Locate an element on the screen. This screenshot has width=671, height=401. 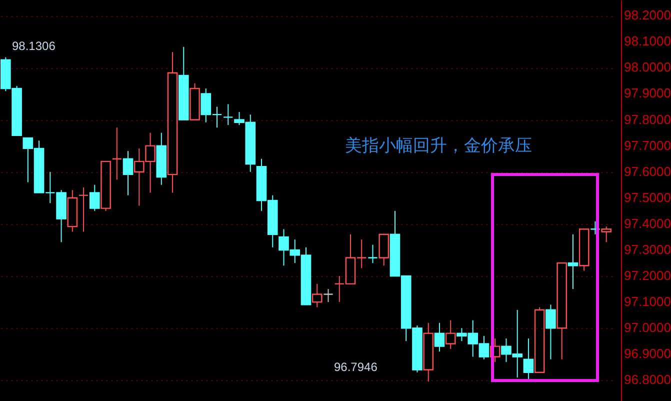
y-tick-label: 98.2000 is located at coordinates (647, 15).